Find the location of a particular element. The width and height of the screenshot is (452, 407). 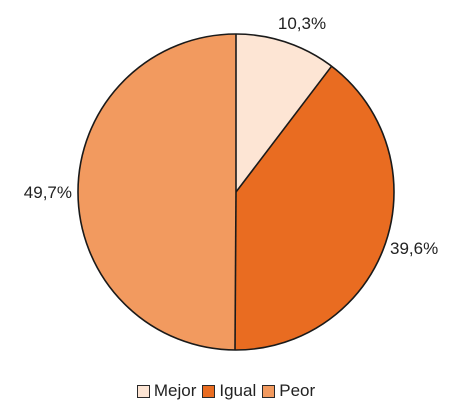

legend-label-peor: Peor is located at coordinates (297, 390).